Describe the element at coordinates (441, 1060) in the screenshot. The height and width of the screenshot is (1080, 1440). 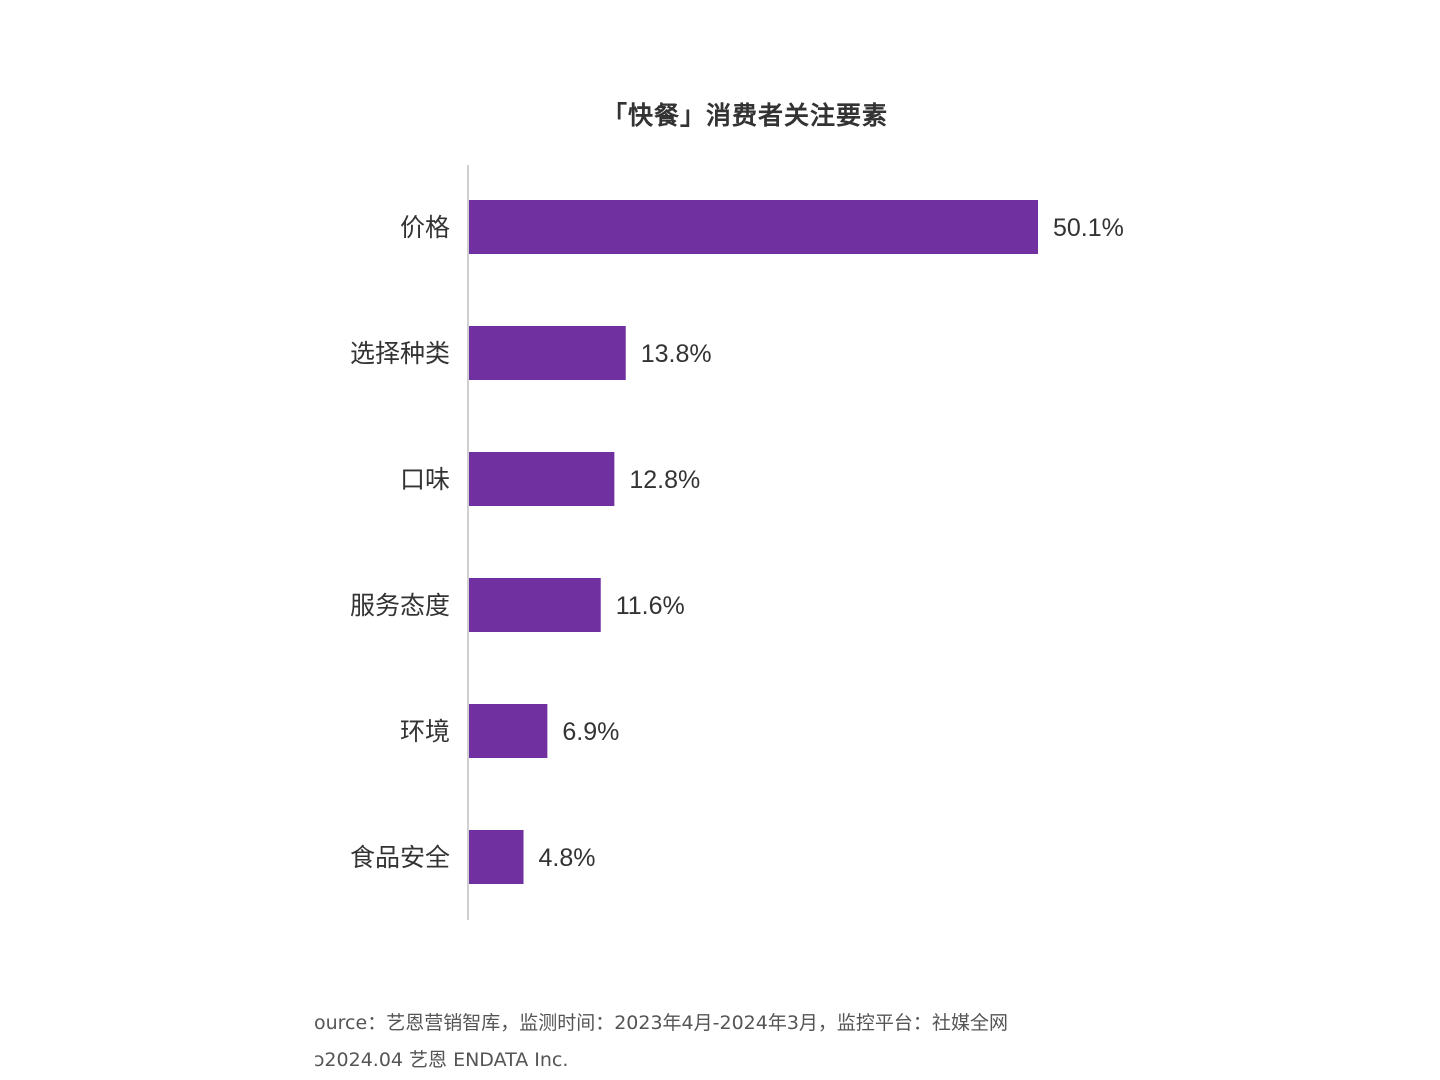
I see `footer-copyright-text: ɔ2024.04 艺恩 ENDATA Inc.` at that location.